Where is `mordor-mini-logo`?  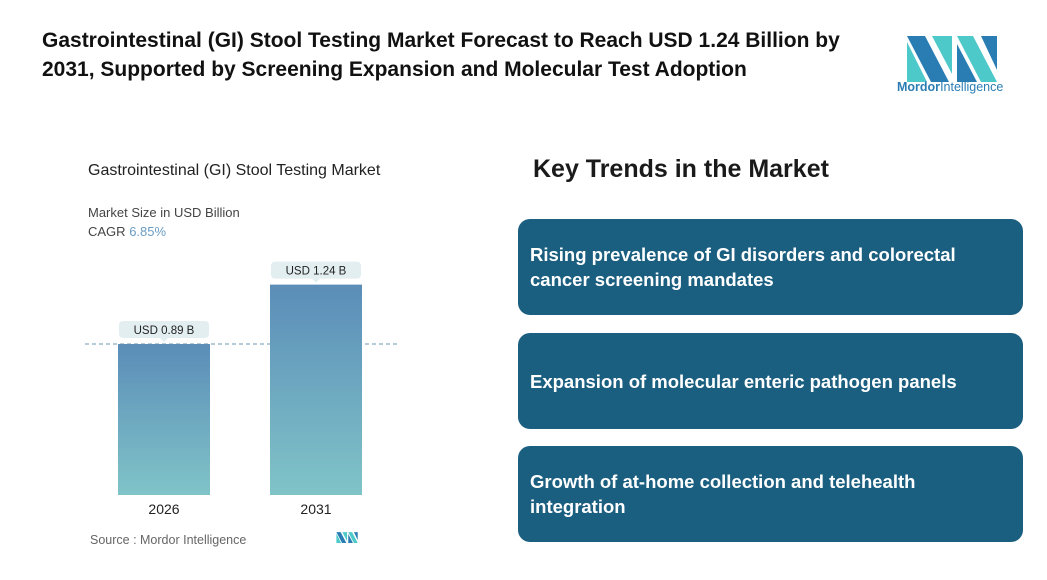
mordor-mini-logo is located at coordinates (347, 537).